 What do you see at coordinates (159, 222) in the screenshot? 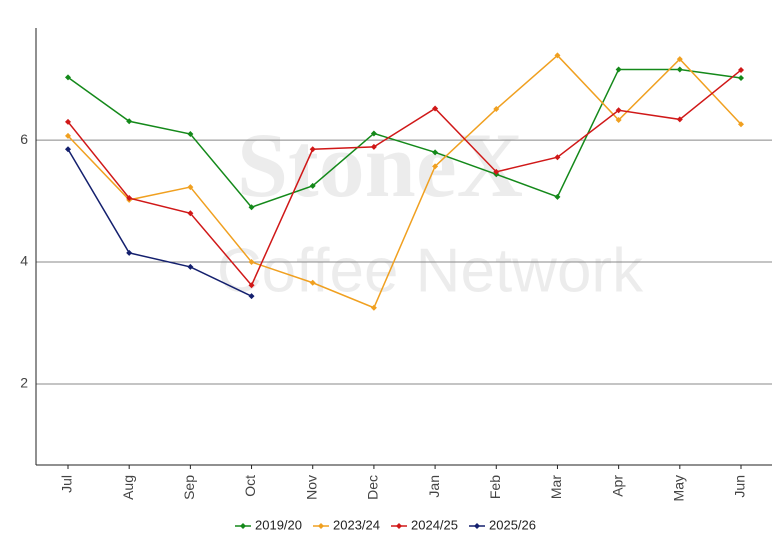
I see `series-line` at bounding box center [159, 222].